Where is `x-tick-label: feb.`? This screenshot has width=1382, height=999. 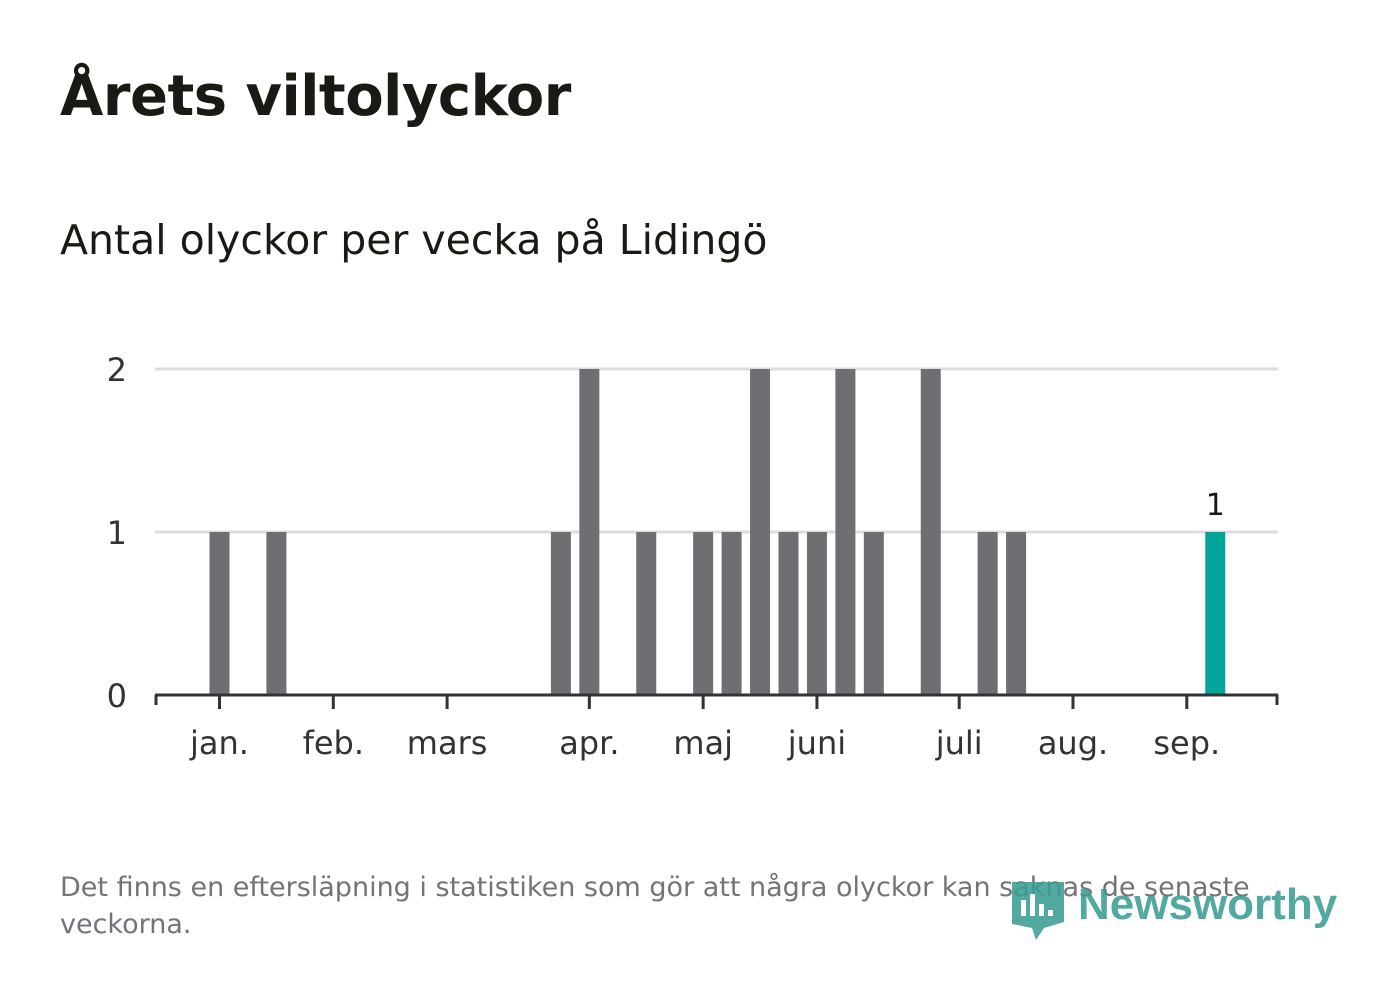
x-tick-label: feb. is located at coordinates (333, 743).